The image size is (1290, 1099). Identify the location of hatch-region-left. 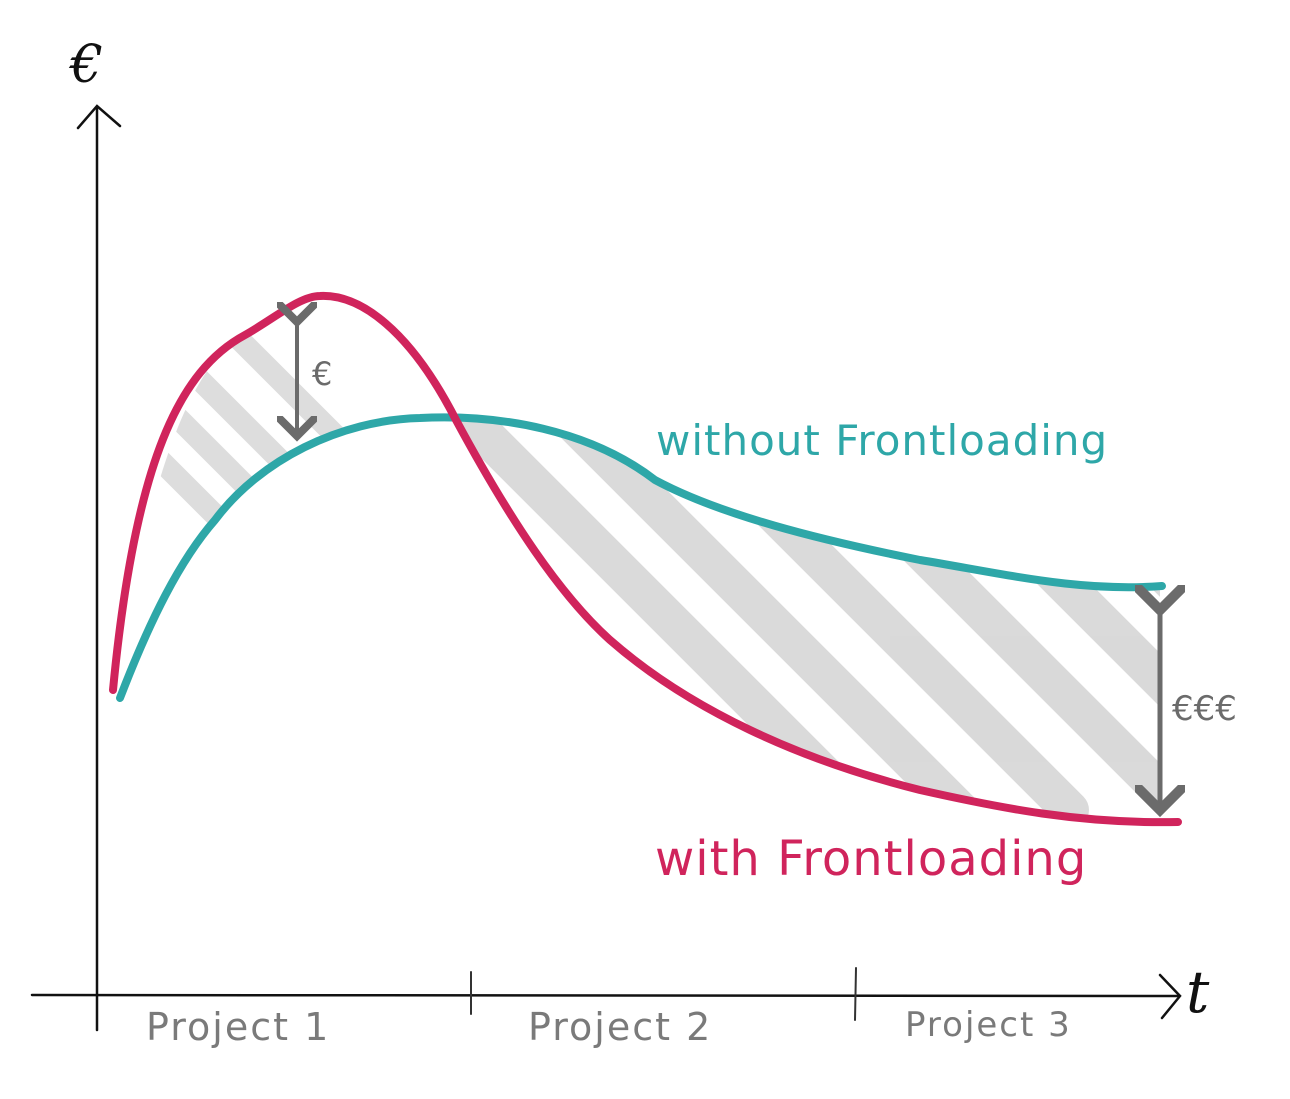
(289, 496).